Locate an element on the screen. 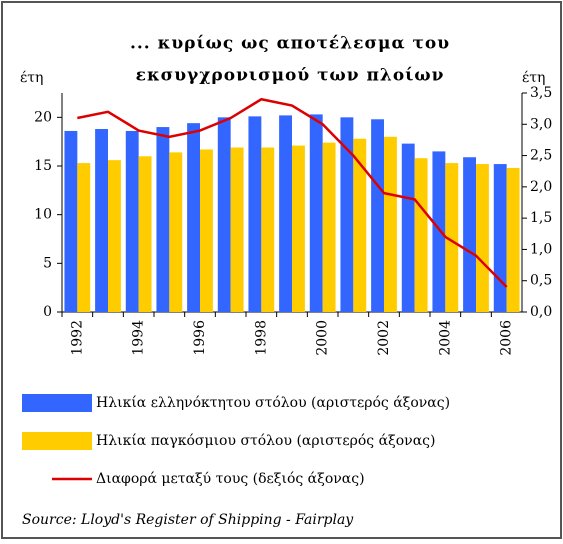  x-tick-label: 1992 is located at coordinates (77, 338).